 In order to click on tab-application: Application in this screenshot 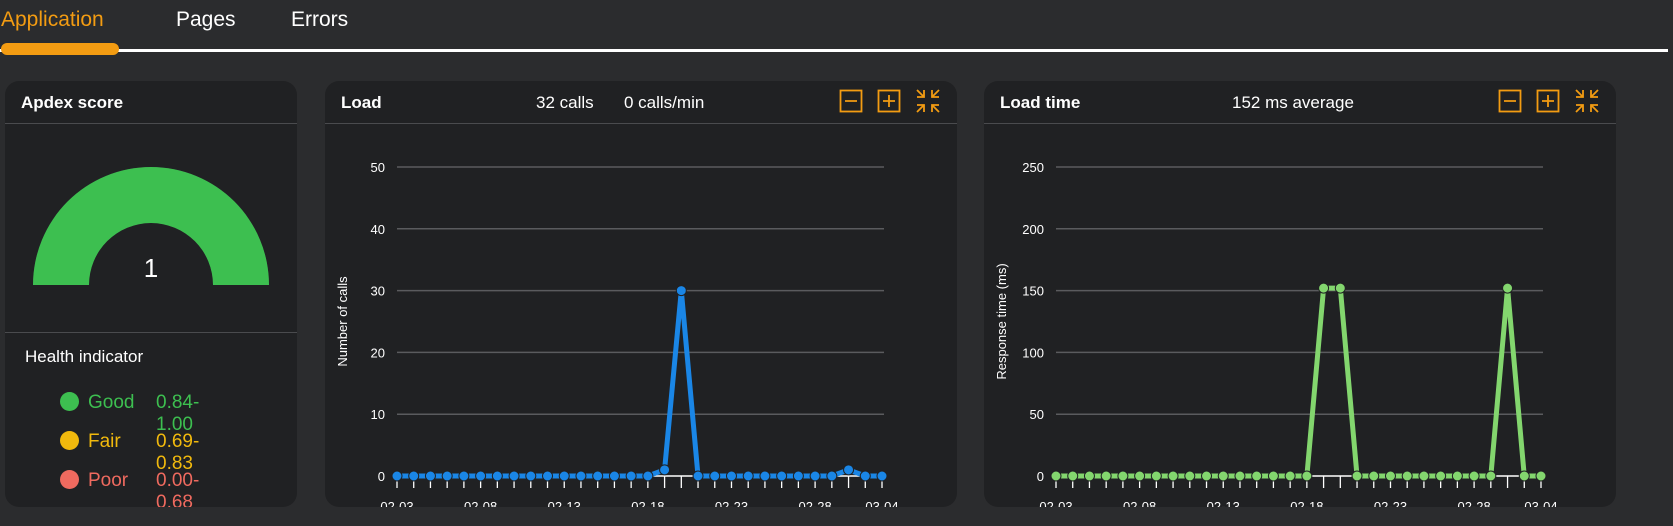, I will do `click(52, 19)`.